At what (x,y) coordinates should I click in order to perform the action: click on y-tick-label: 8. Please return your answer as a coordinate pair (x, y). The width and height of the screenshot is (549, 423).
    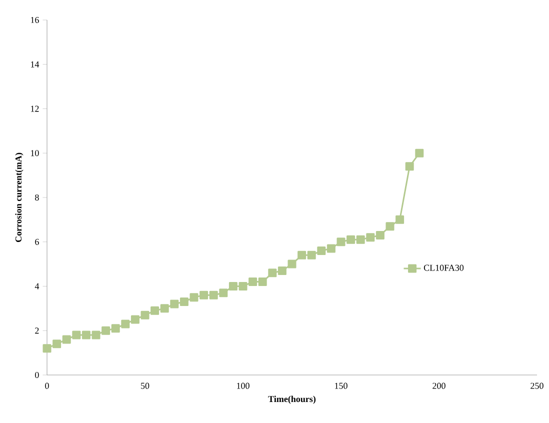
    Looking at the image, I should click on (37, 197).